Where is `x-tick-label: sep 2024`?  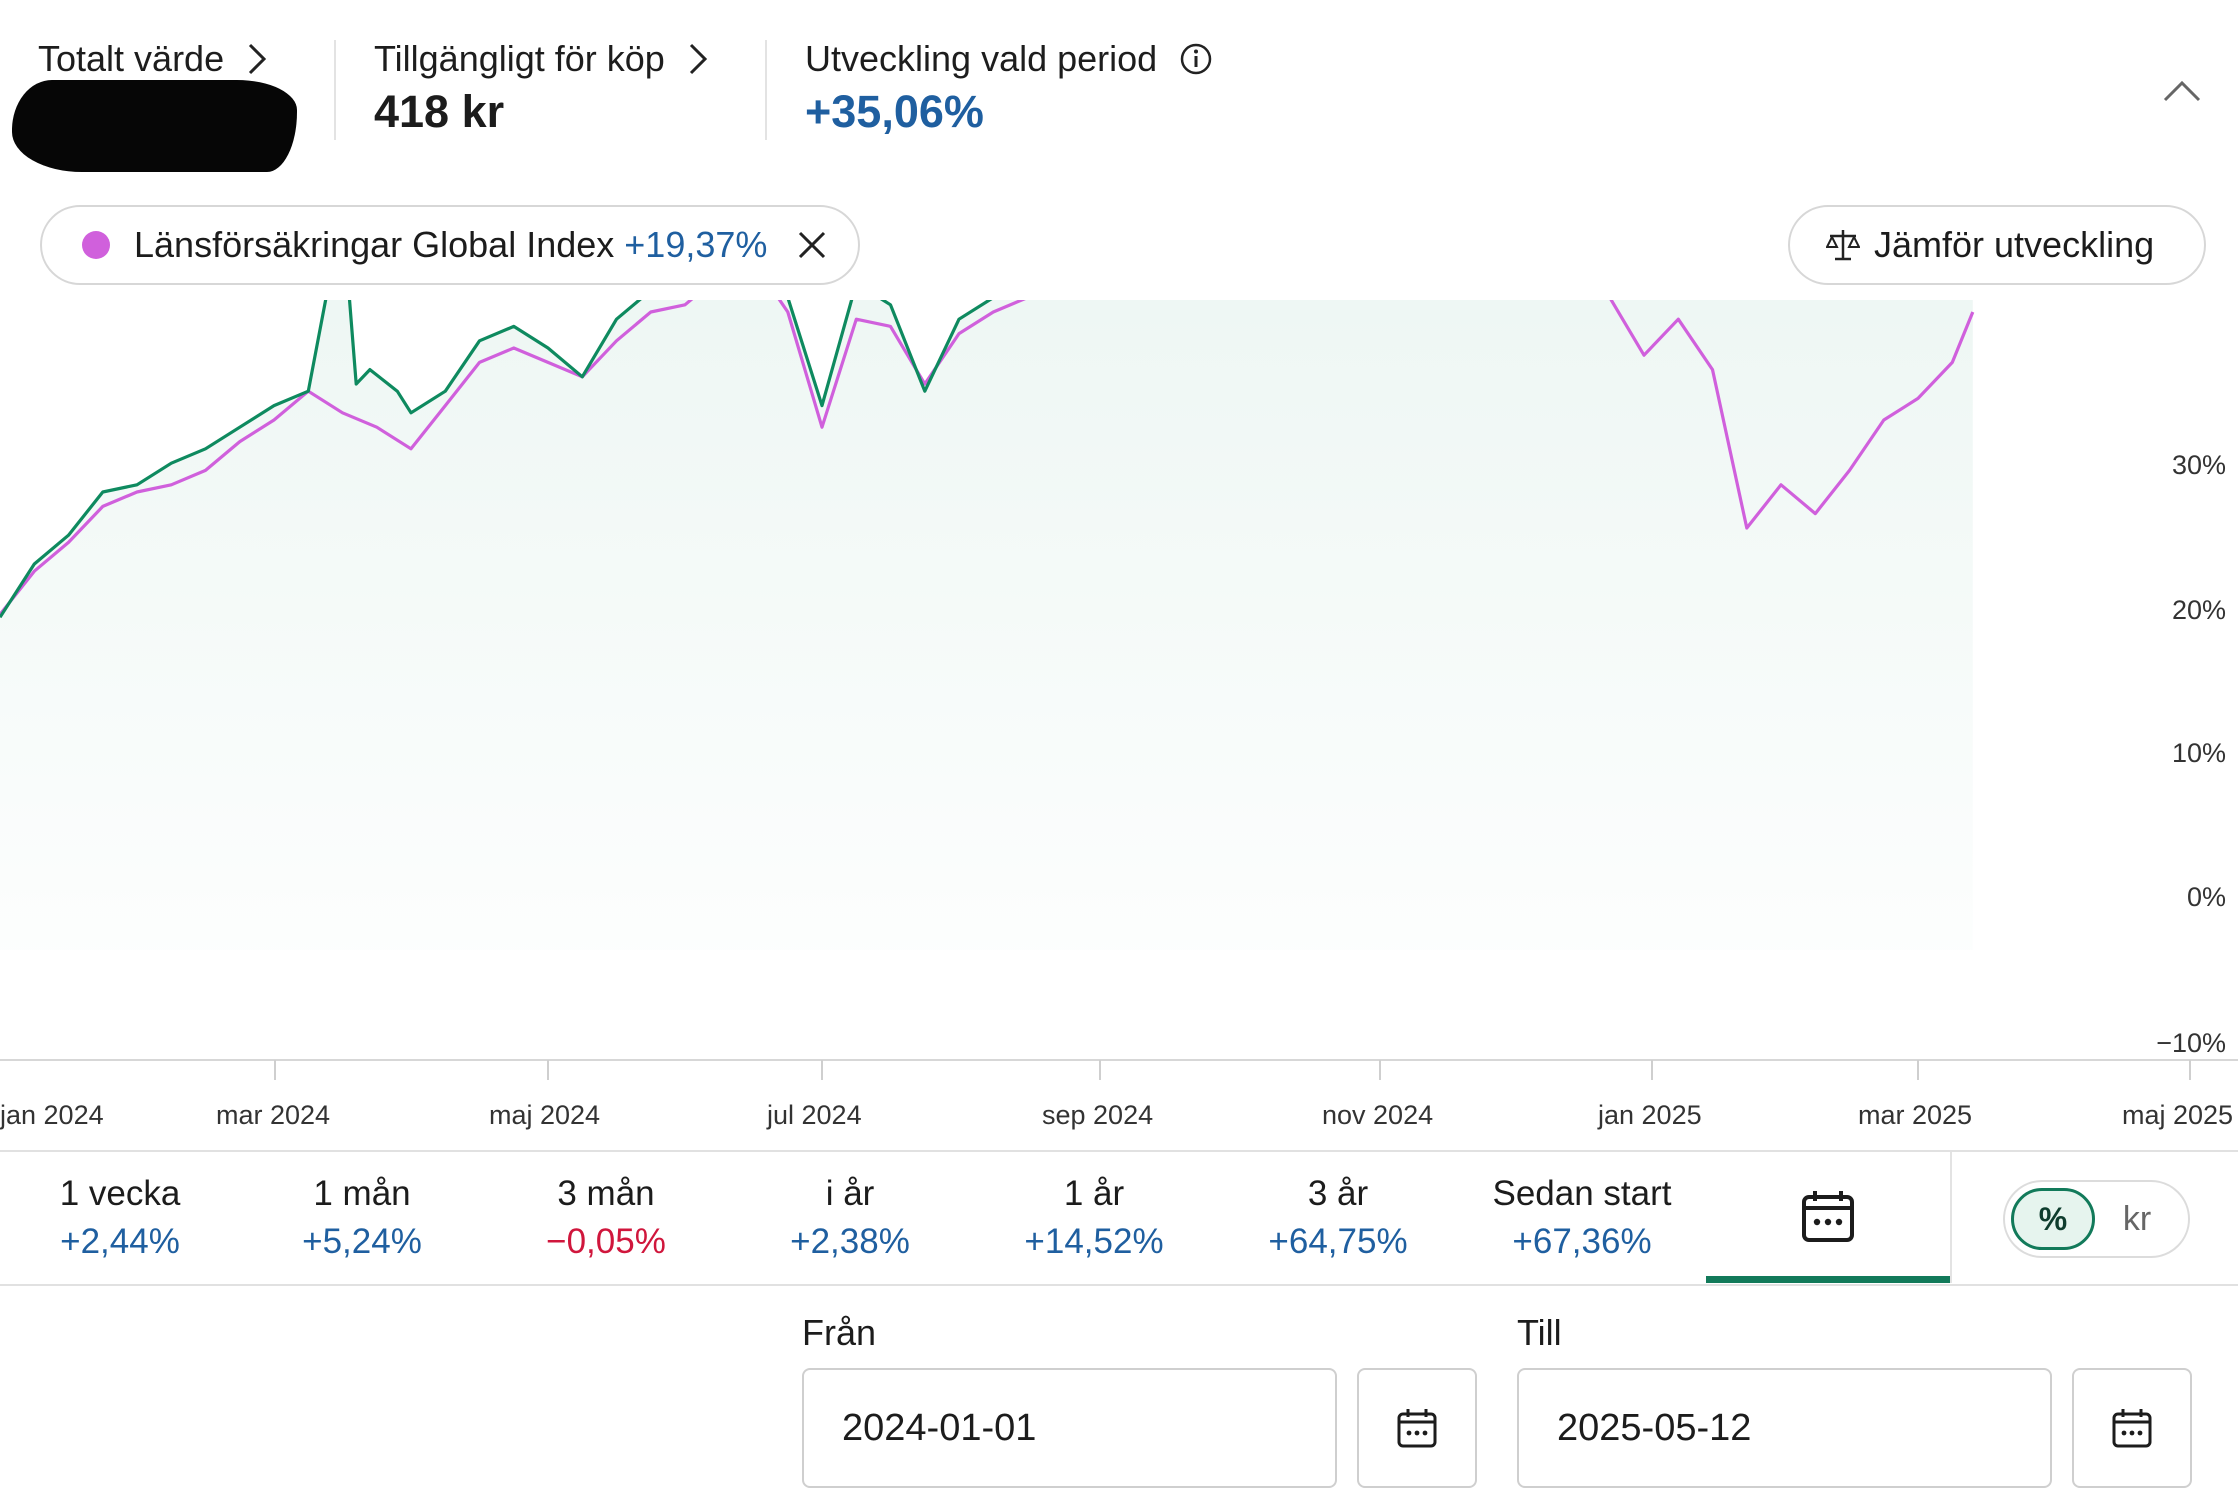
x-tick-label: sep 2024 is located at coordinates (1098, 1115).